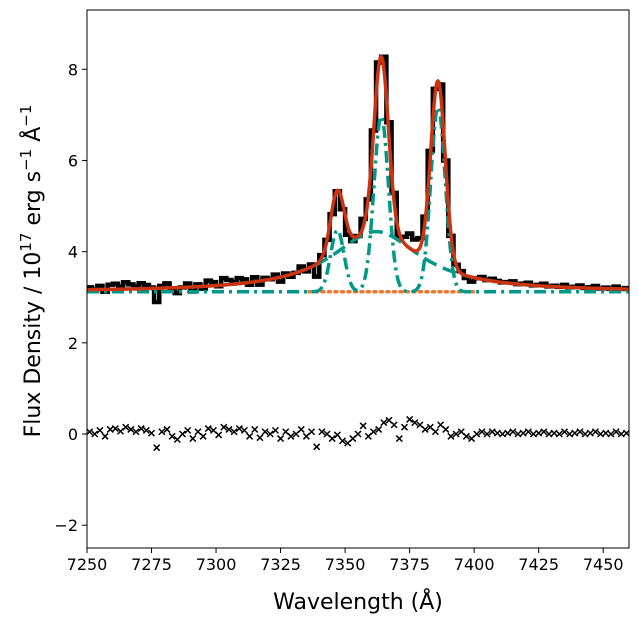  What do you see at coordinates (73, 252) in the screenshot?
I see `y-tick-label: 4` at bounding box center [73, 252].